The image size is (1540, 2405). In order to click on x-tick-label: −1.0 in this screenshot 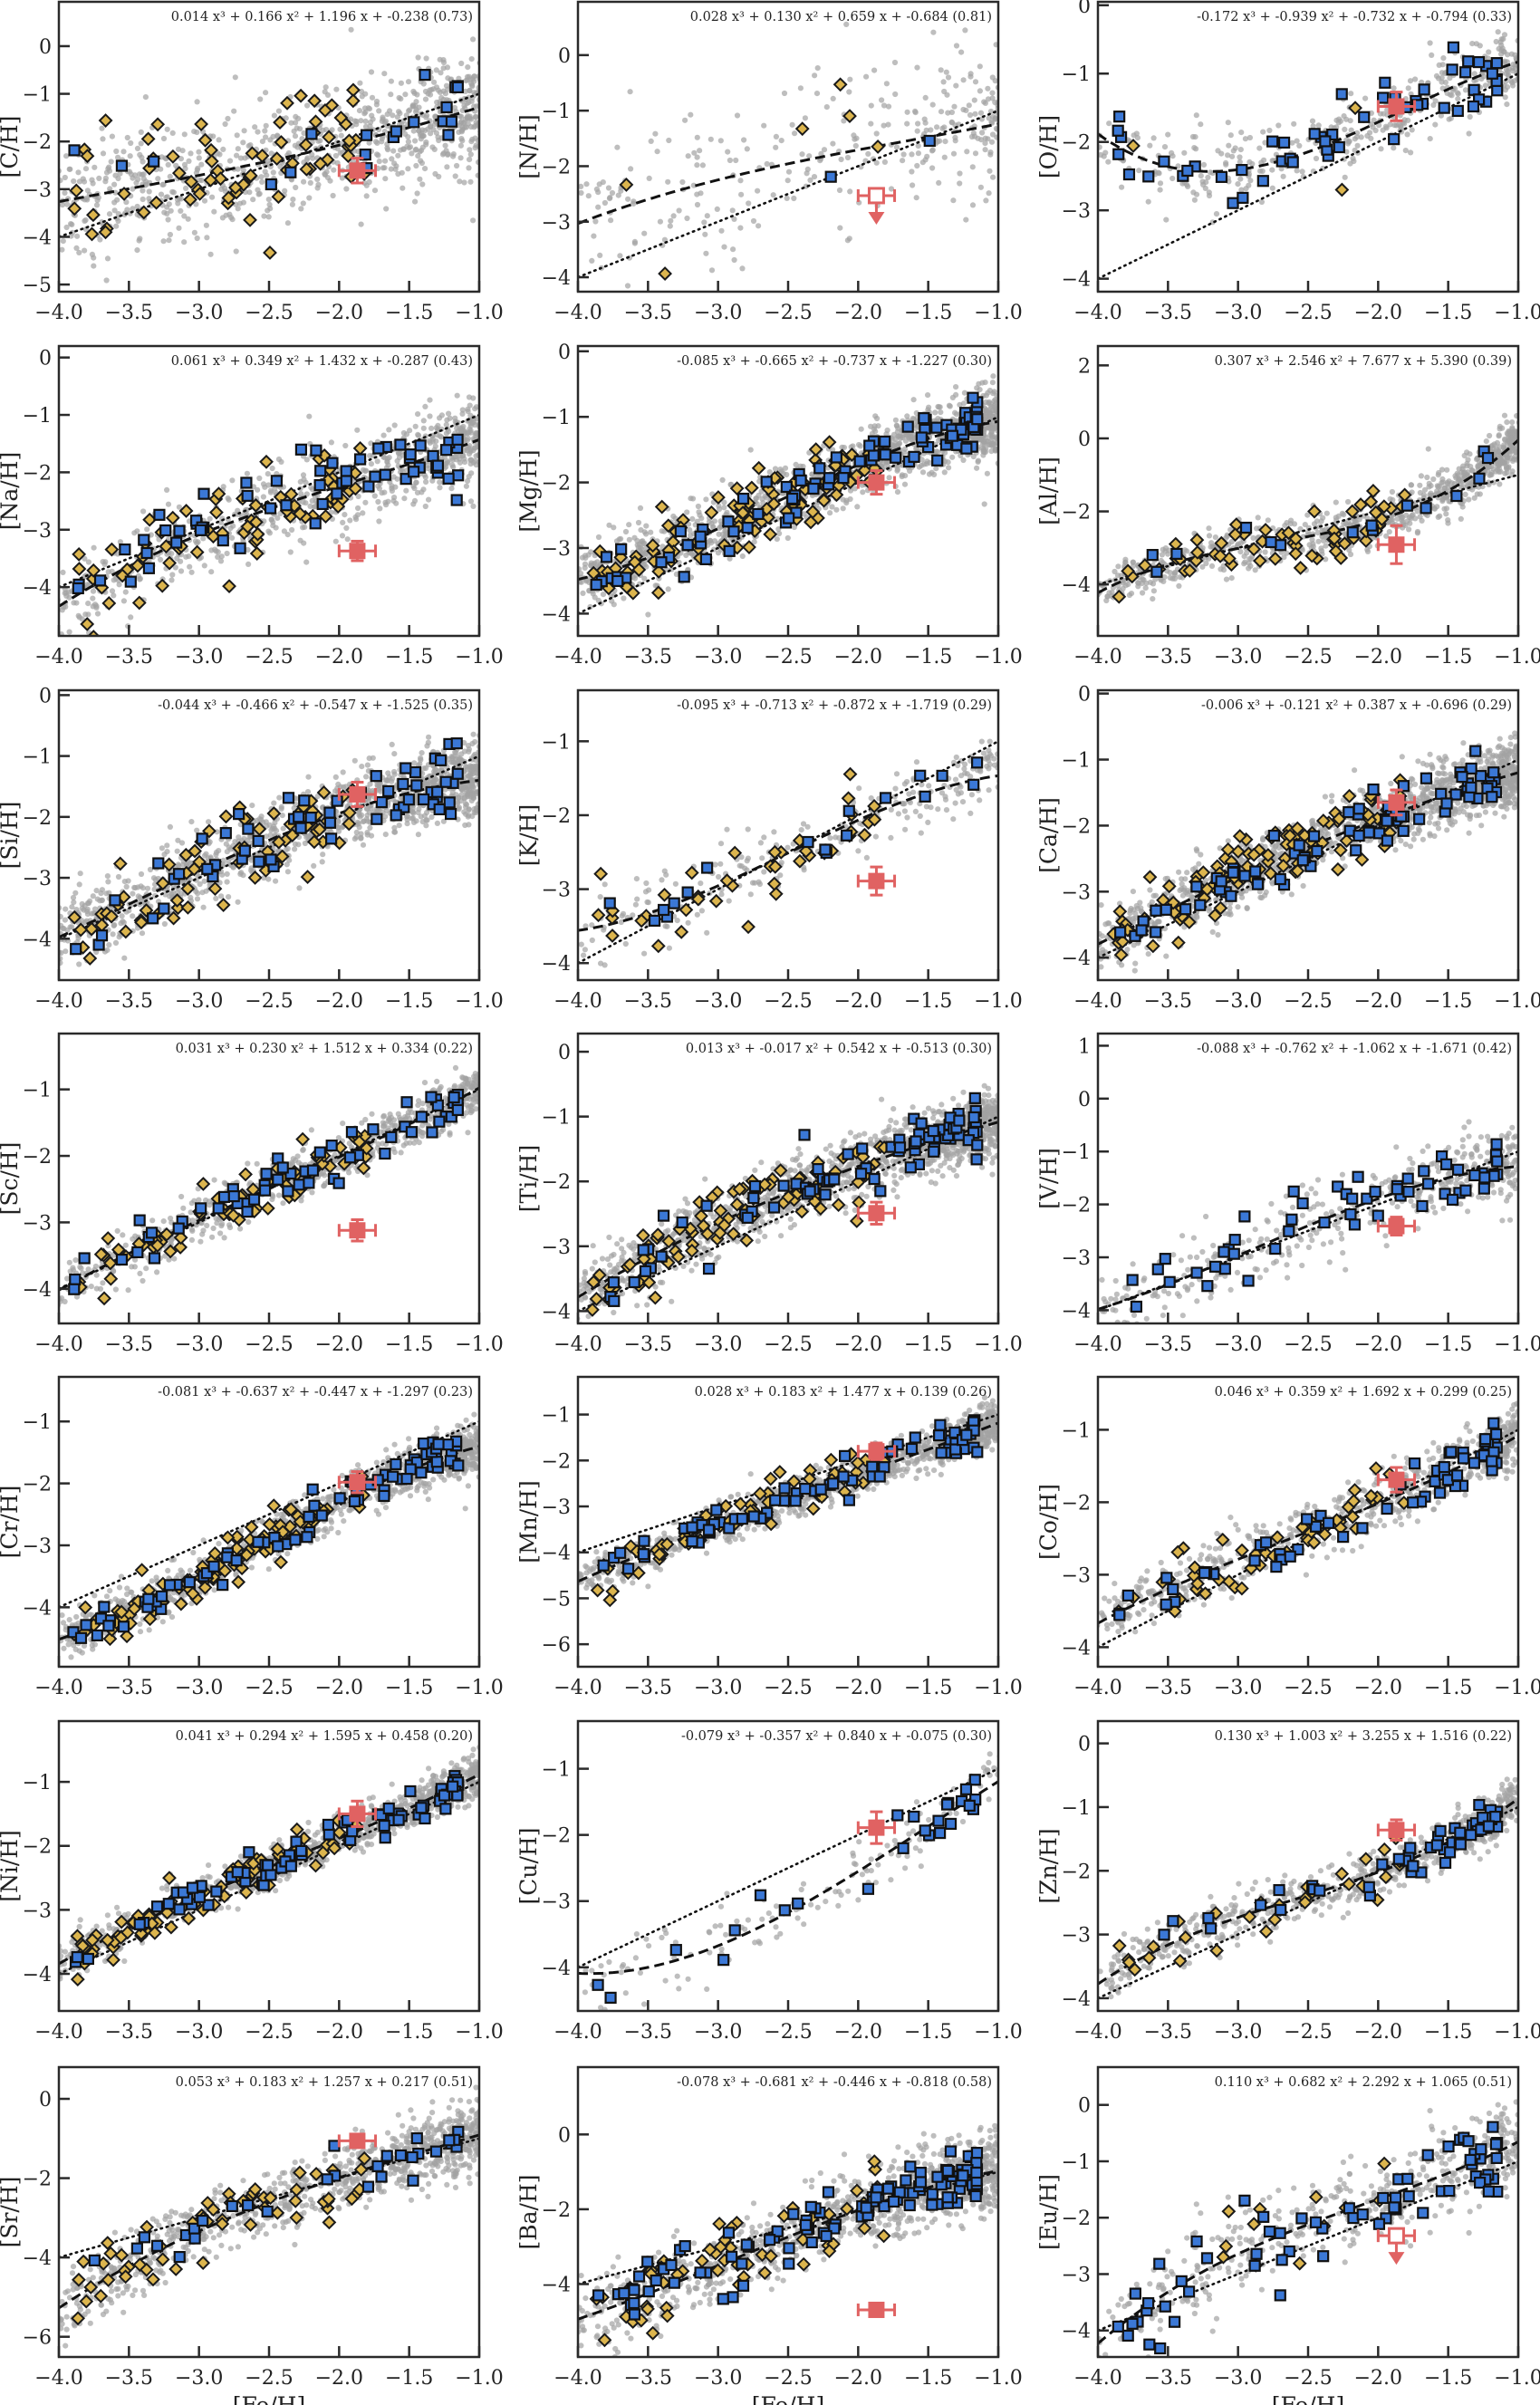, I will do `click(998, 313)`.